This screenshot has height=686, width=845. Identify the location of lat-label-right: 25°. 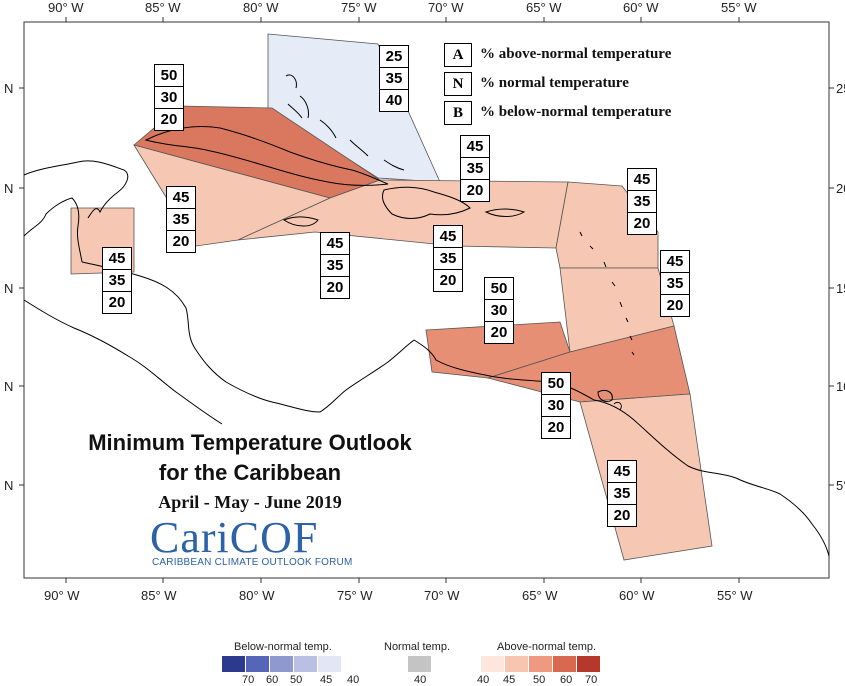
(840, 88).